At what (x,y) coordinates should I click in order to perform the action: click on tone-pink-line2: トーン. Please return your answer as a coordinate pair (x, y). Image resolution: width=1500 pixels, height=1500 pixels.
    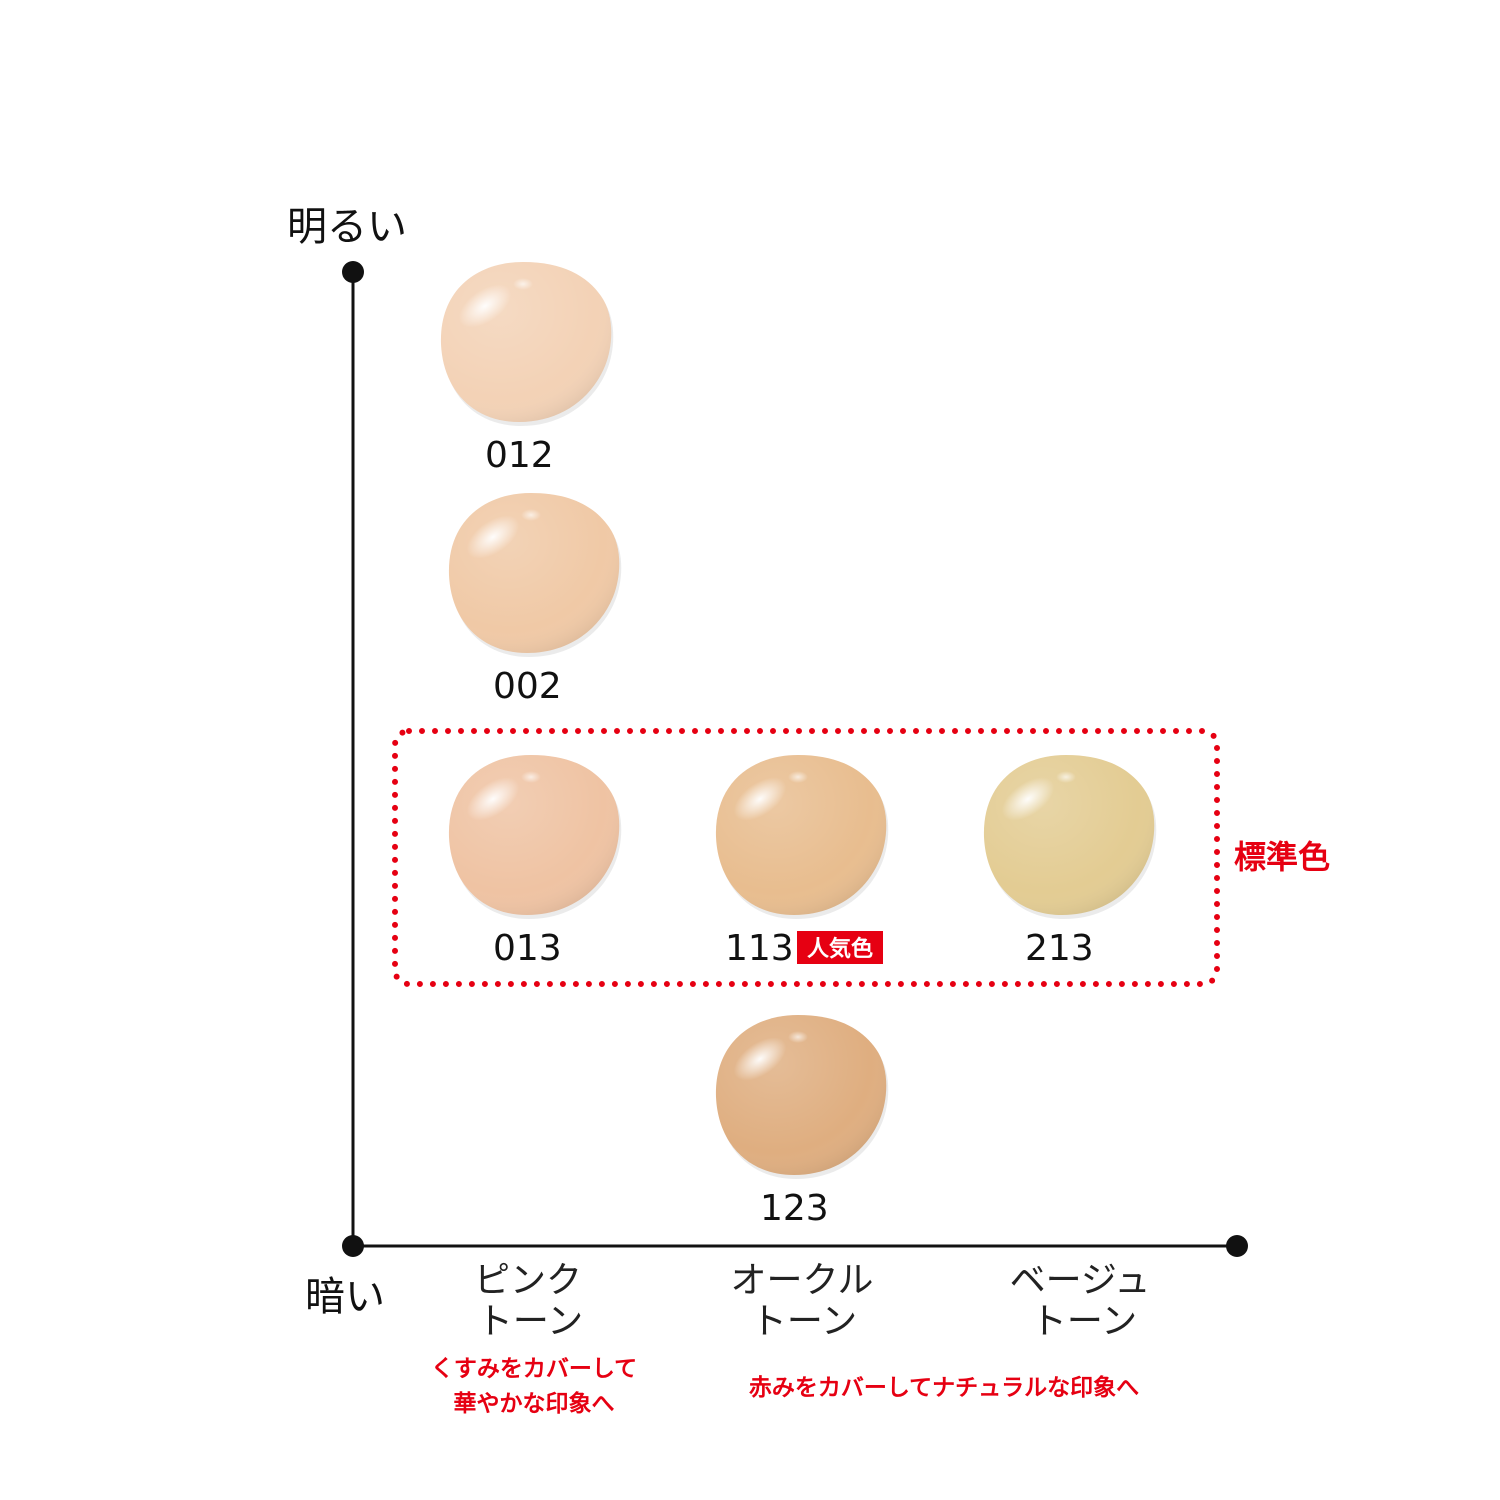
    Looking at the image, I should click on (530, 1321).